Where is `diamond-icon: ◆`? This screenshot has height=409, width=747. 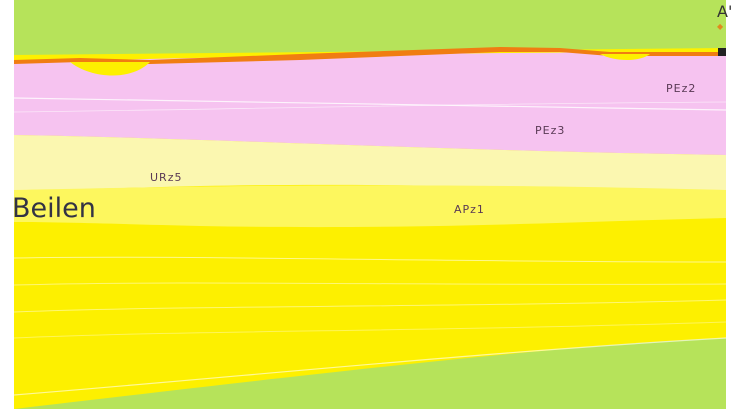 diamond-icon: ◆ is located at coordinates (720, 26).